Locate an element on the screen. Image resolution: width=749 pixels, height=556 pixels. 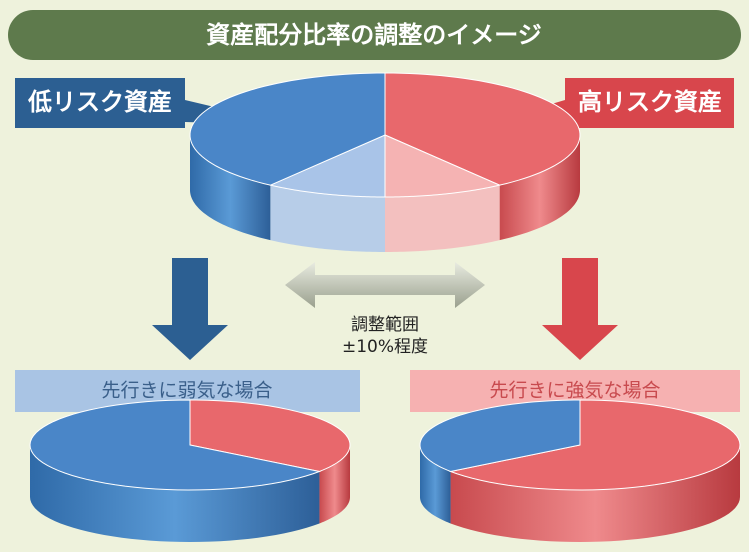
caption: 先行きに弱気な場合 is located at coordinates (186, 391).